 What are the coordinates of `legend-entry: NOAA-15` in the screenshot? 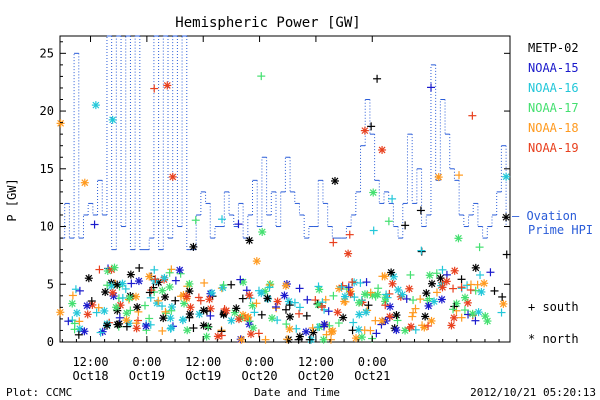 It's located at (553, 68).